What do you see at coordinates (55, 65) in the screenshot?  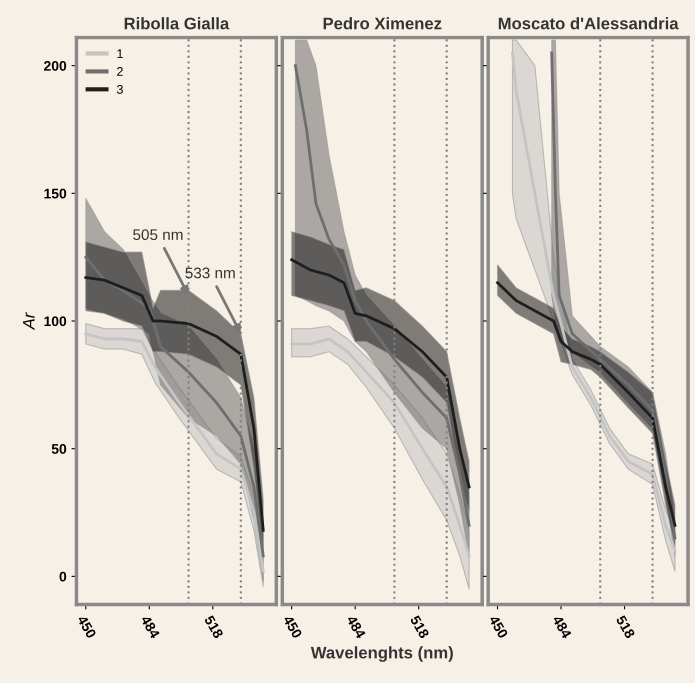 I see `y-tick-label: 200` at bounding box center [55, 65].